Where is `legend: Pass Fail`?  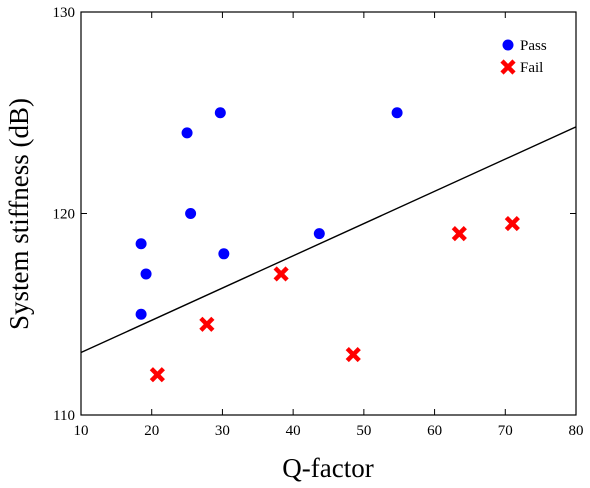 legend: Pass Fail is located at coordinates (523, 57).